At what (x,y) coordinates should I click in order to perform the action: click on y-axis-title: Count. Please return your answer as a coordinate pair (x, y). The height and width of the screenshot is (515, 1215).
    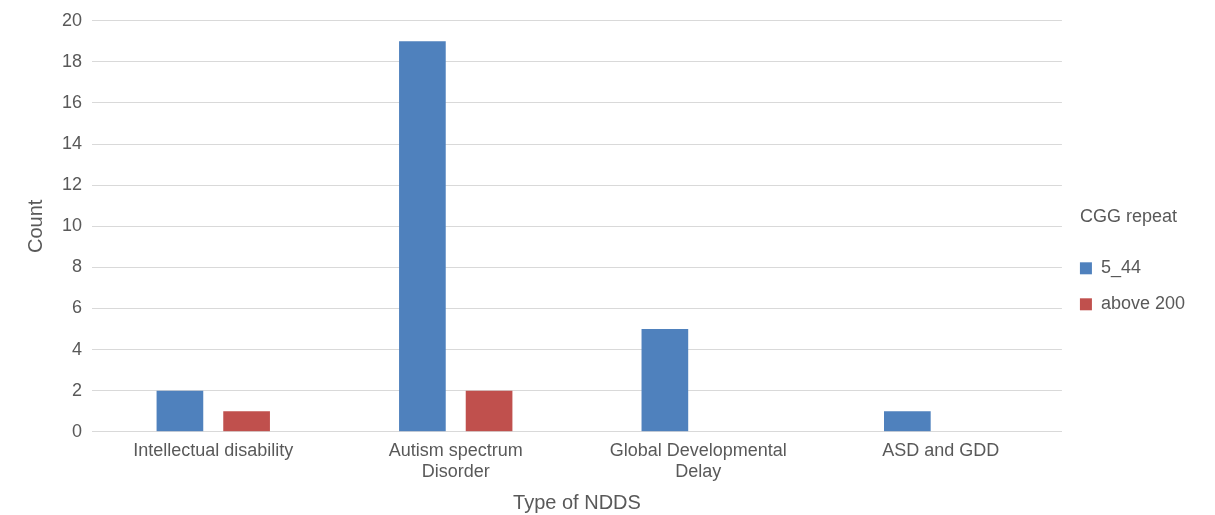
    Looking at the image, I should click on (34, 226).